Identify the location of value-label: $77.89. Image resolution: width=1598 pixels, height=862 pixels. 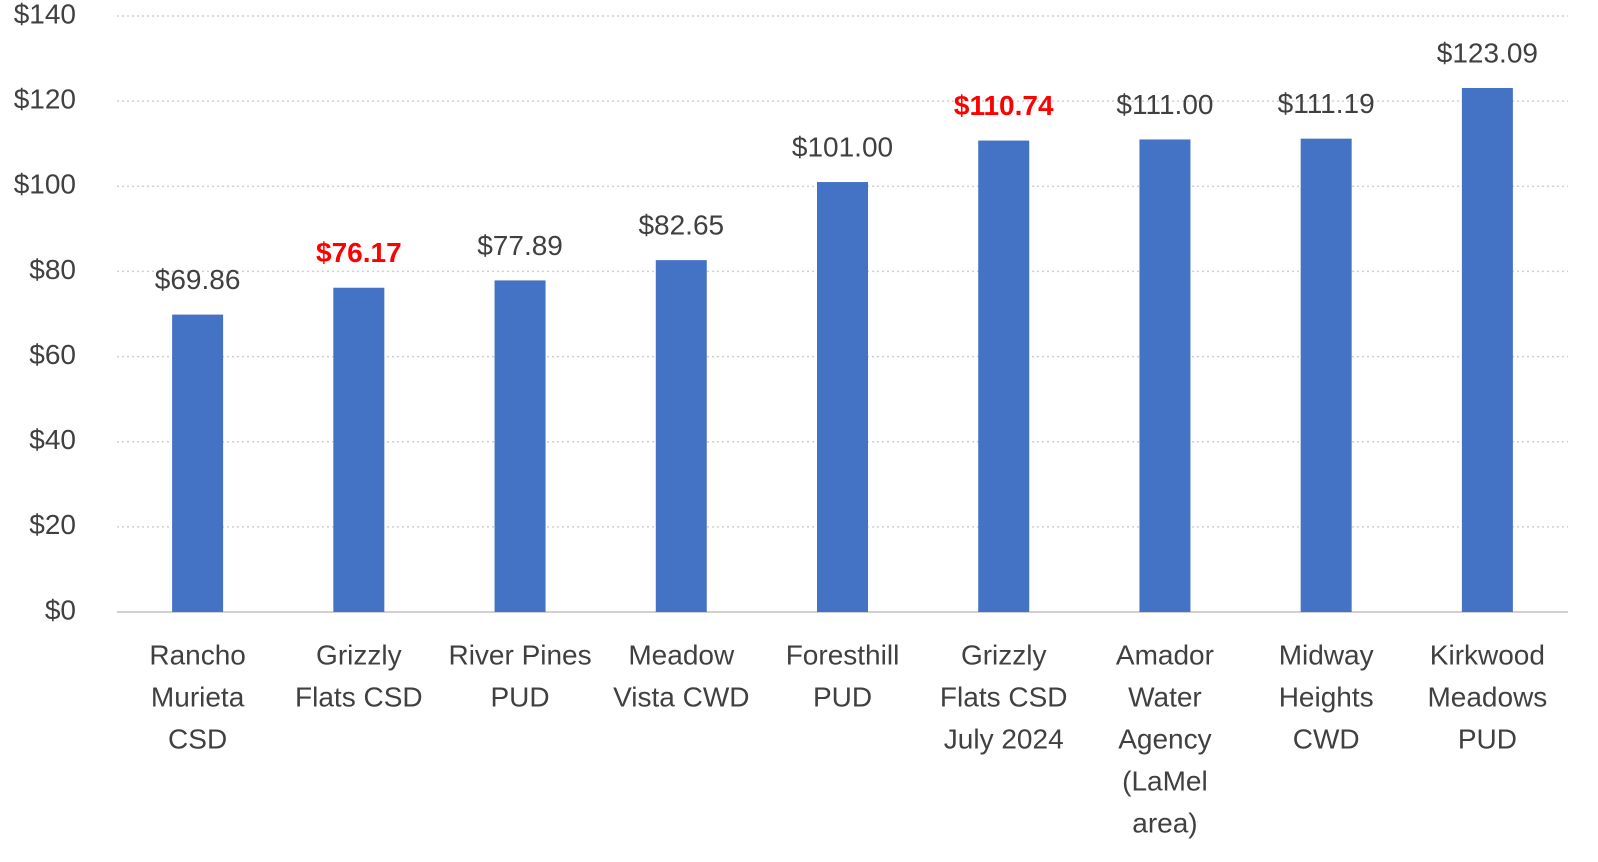
(520, 245).